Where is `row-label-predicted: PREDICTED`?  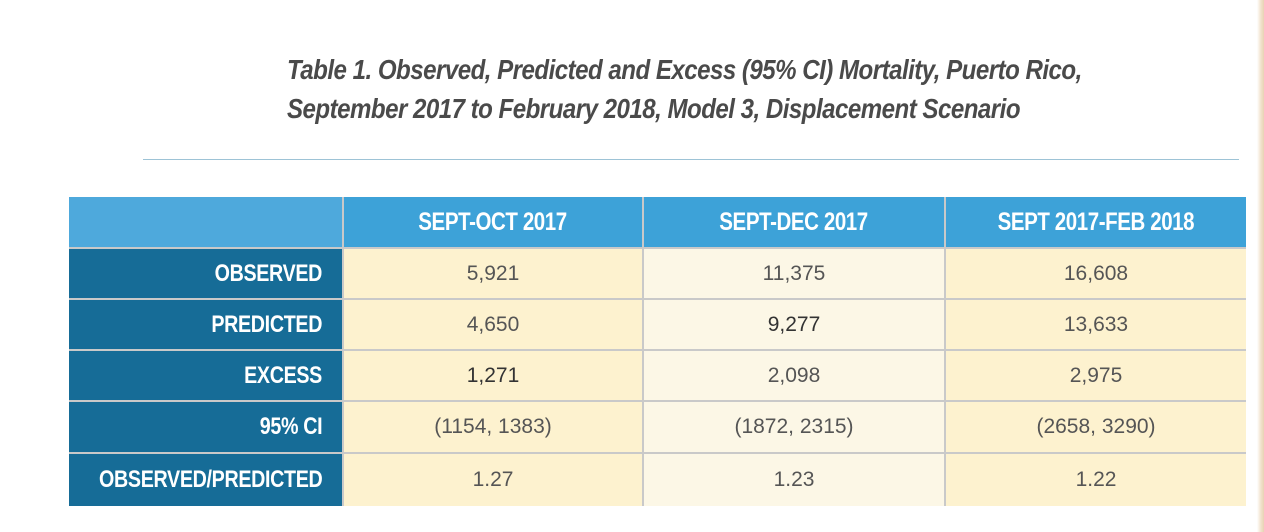 row-label-predicted: PREDICTED is located at coordinates (205, 324).